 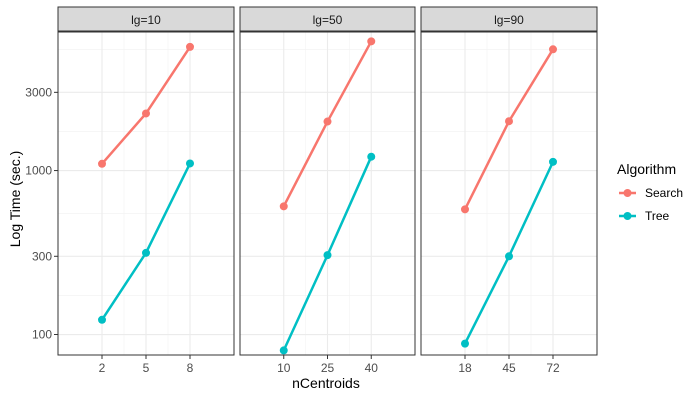 I want to click on legend-entry-tree: Tree, so click(x=644, y=216).